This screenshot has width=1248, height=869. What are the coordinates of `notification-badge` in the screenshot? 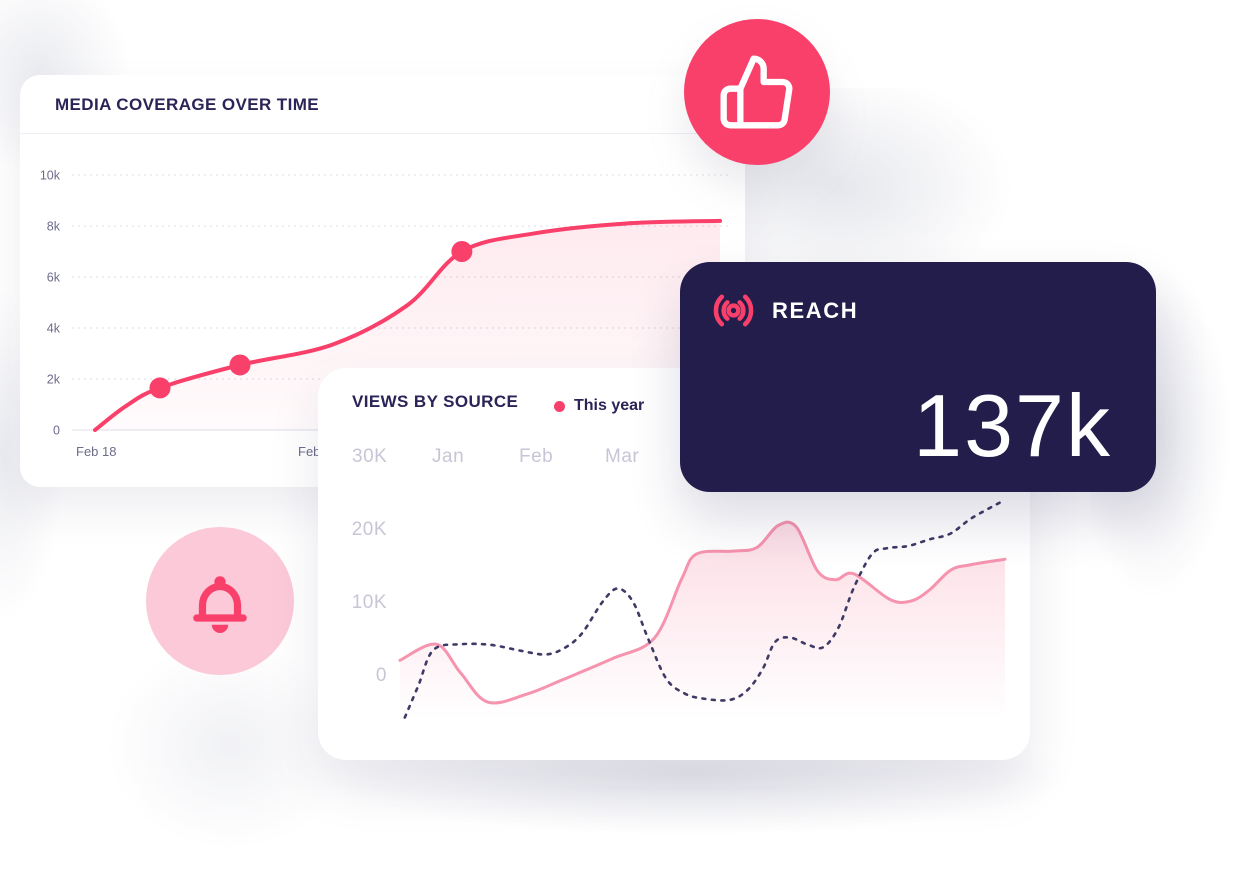 It's located at (220, 601).